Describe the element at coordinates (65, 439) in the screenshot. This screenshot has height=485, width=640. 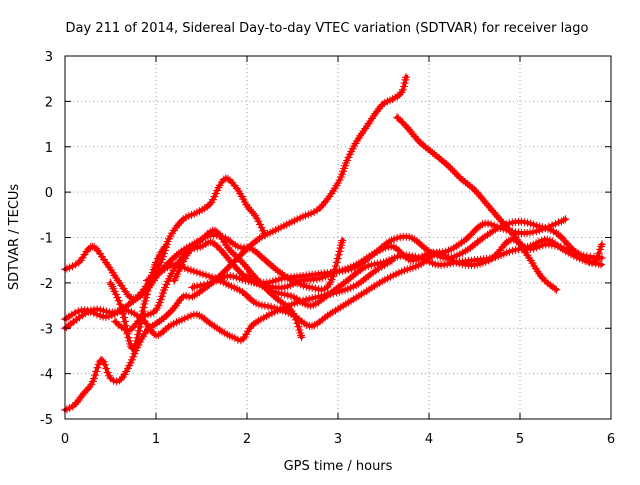
I see `x-tick-label: 0` at that location.